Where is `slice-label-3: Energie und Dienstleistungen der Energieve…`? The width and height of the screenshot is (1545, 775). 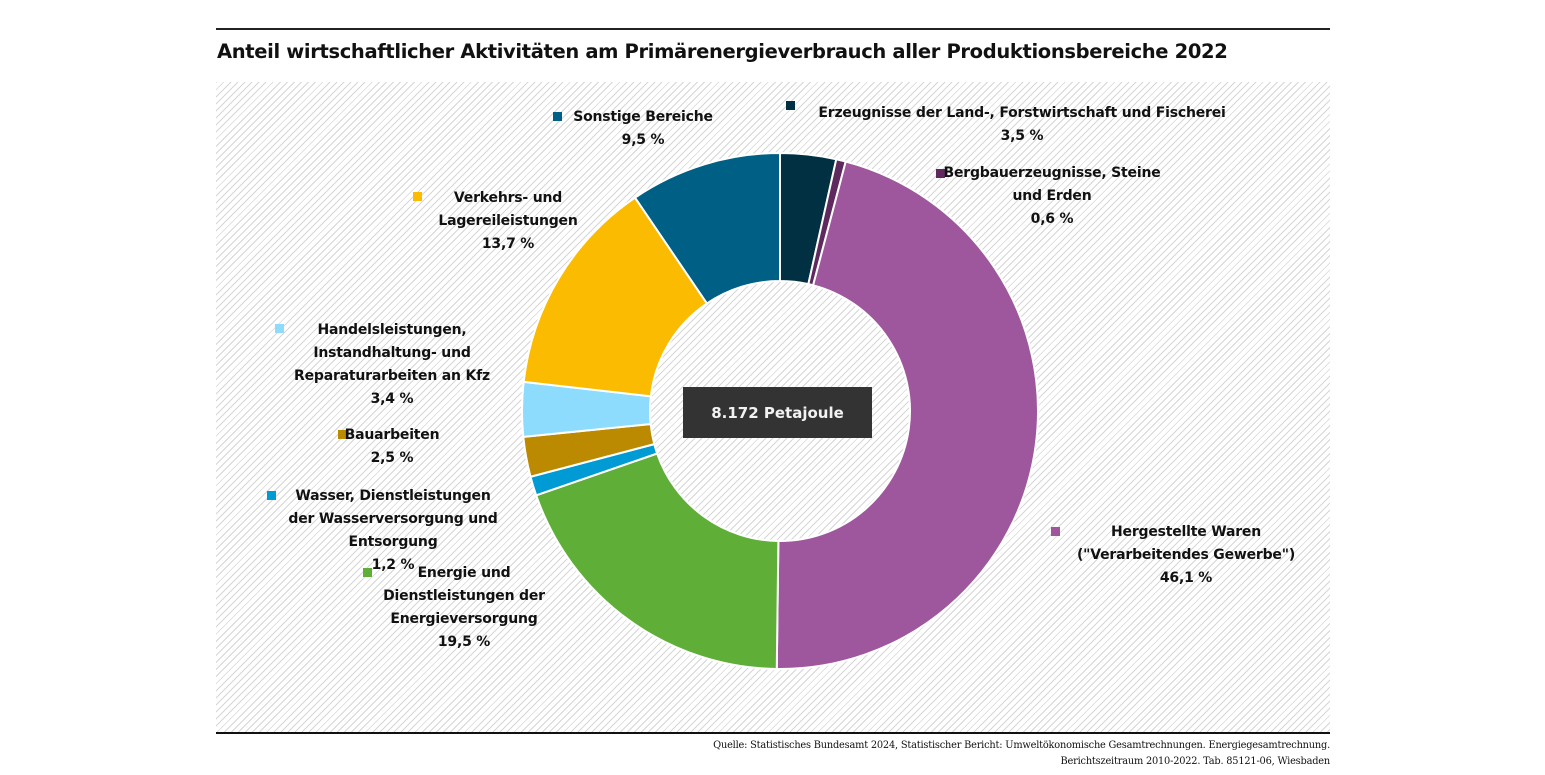
slice-label-3: Energie und Dienstleistungen der Energieve… is located at coordinates (464, 608).